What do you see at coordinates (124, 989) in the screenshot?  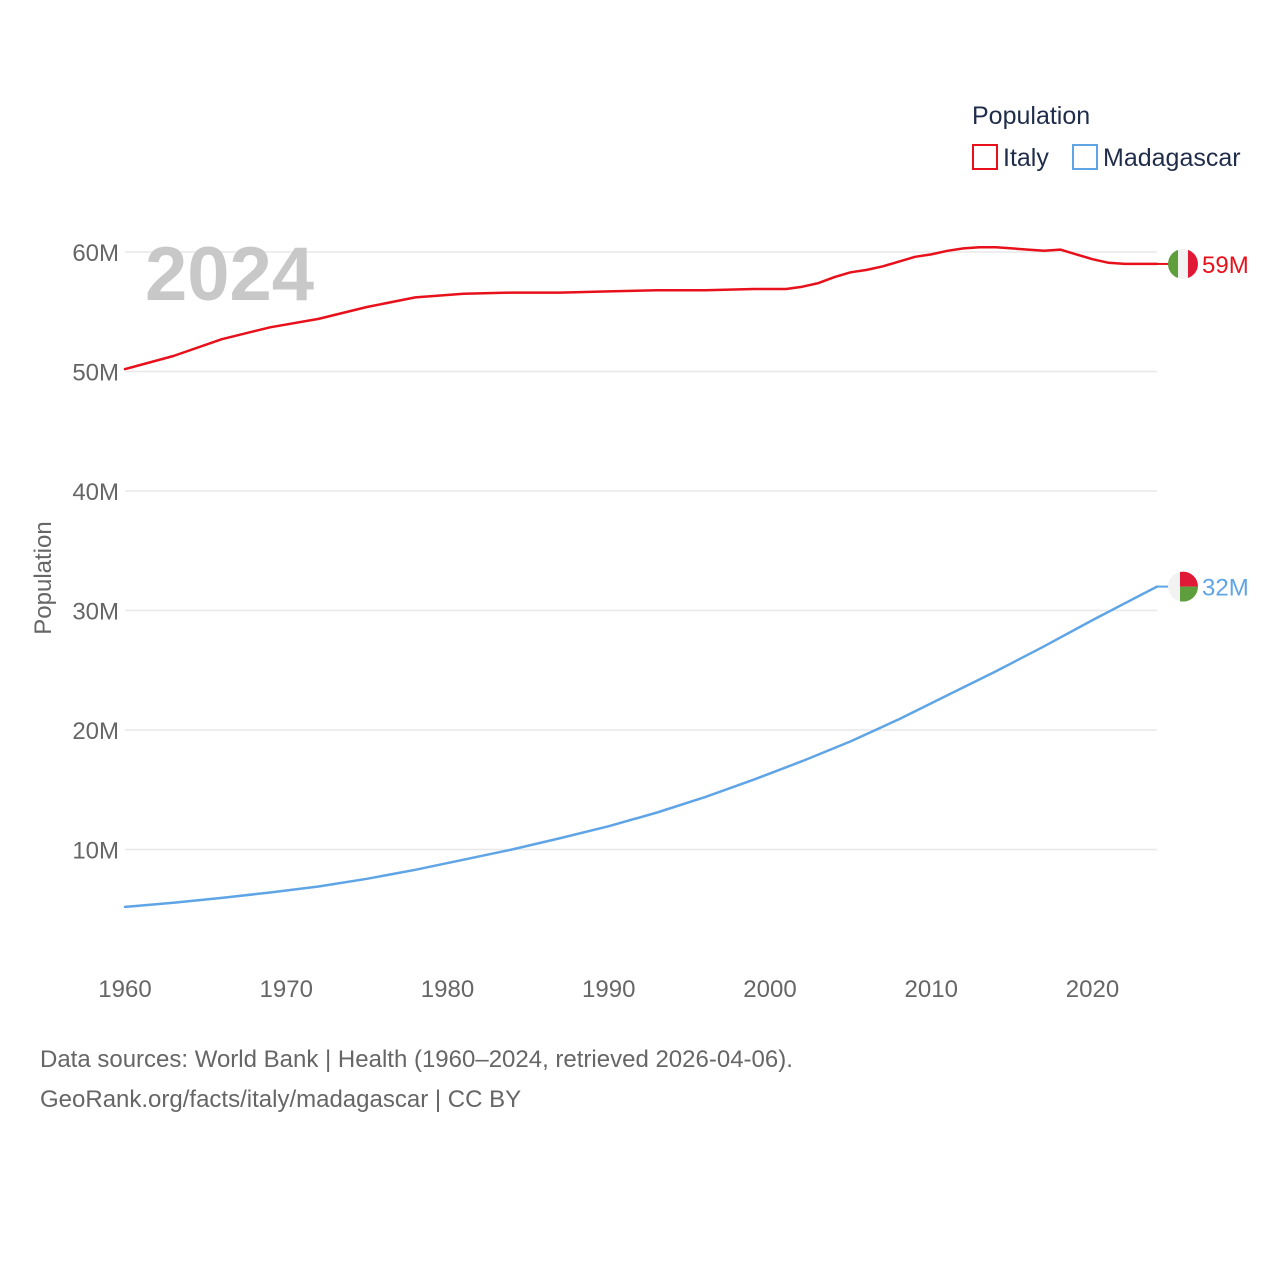 I see `x-tick-label: 1960` at bounding box center [124, 989].